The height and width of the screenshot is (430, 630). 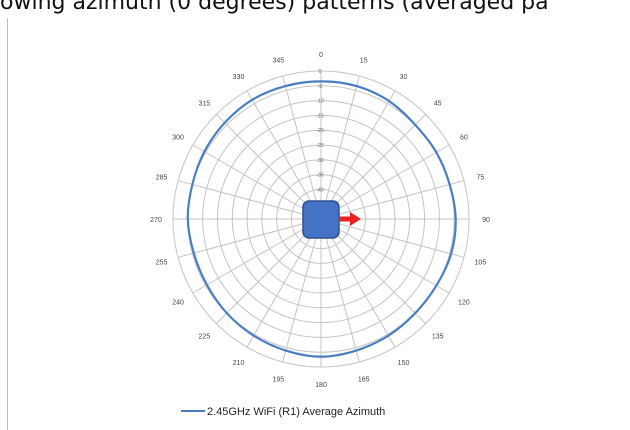 What do you see at coordinates (204, 337) in the screenshot?
I see `angle-label: 225` at bounding box center [204, 337].